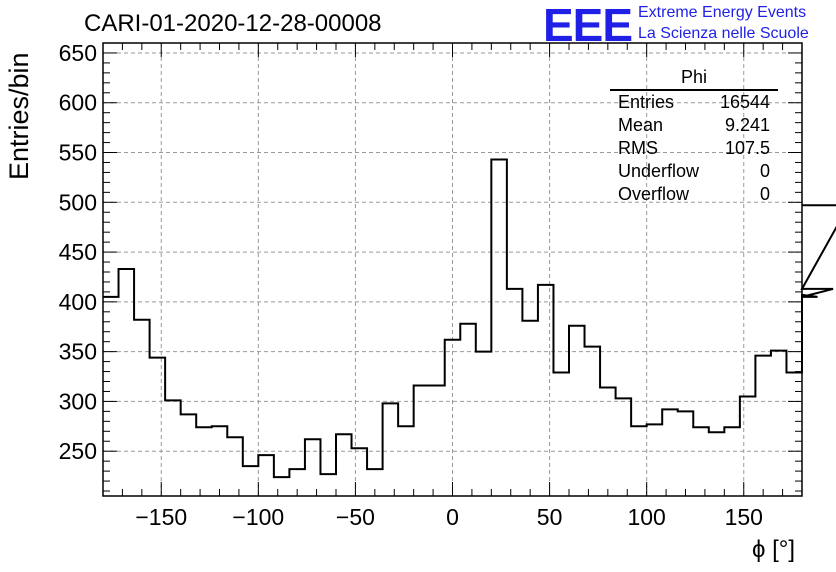  What do you see at coordinates (550, 517) in the screenshot?
I see `x-tick-label: 50` at bounding box center [550, 517].